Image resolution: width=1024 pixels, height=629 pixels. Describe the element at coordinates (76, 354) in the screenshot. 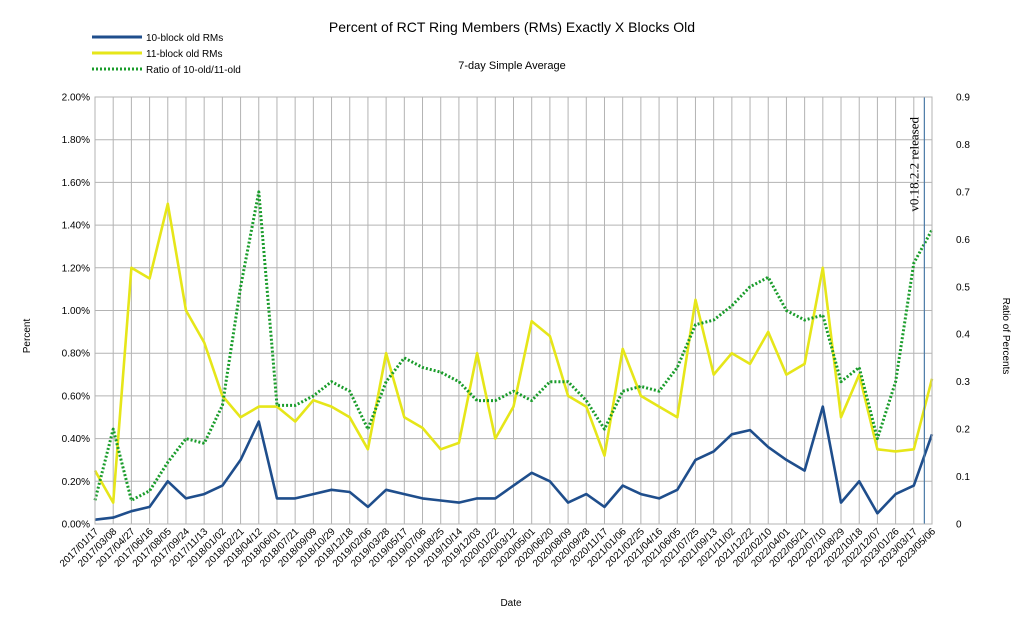

I see `y-tick-label: 0.80%` at that location.